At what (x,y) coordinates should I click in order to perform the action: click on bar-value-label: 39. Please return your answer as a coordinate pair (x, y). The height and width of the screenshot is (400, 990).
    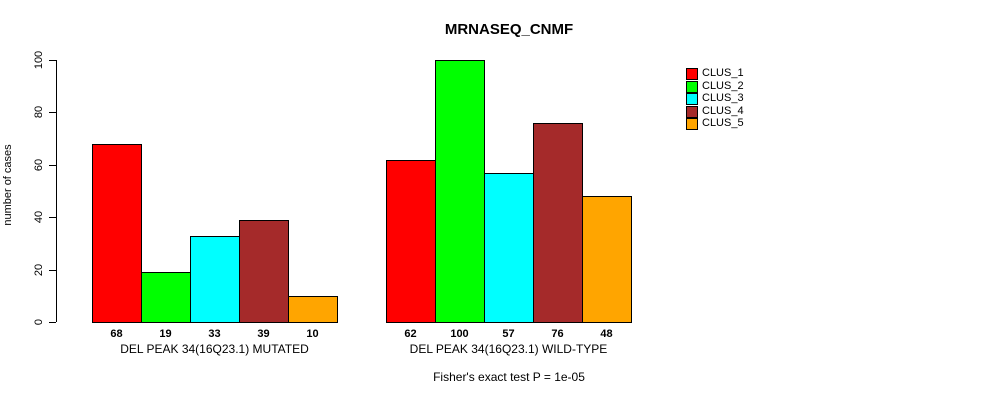
    Looking at the image, I should click on (263, 334).